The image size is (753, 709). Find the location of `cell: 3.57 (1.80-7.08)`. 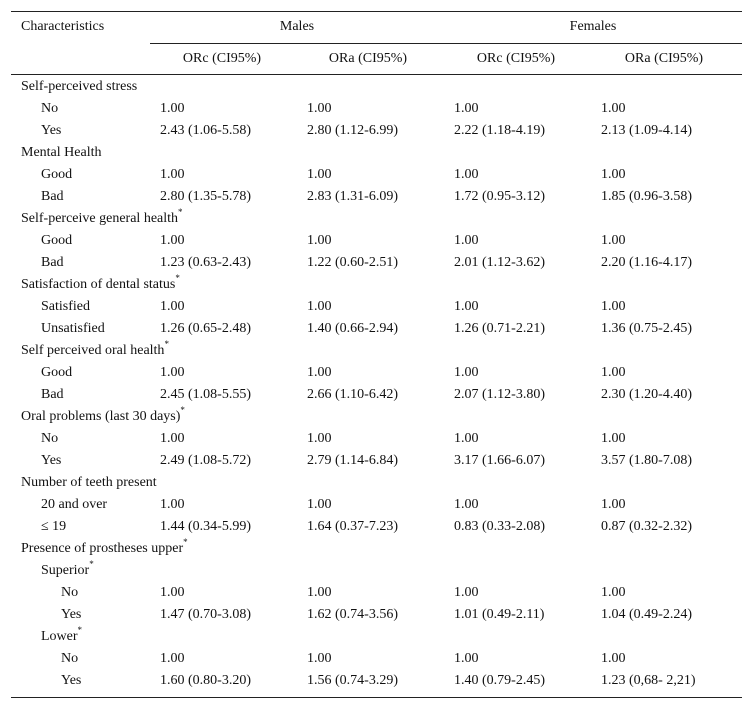

cell: 3.57 (1.80-7.08) is located at coordinates (646, 460).